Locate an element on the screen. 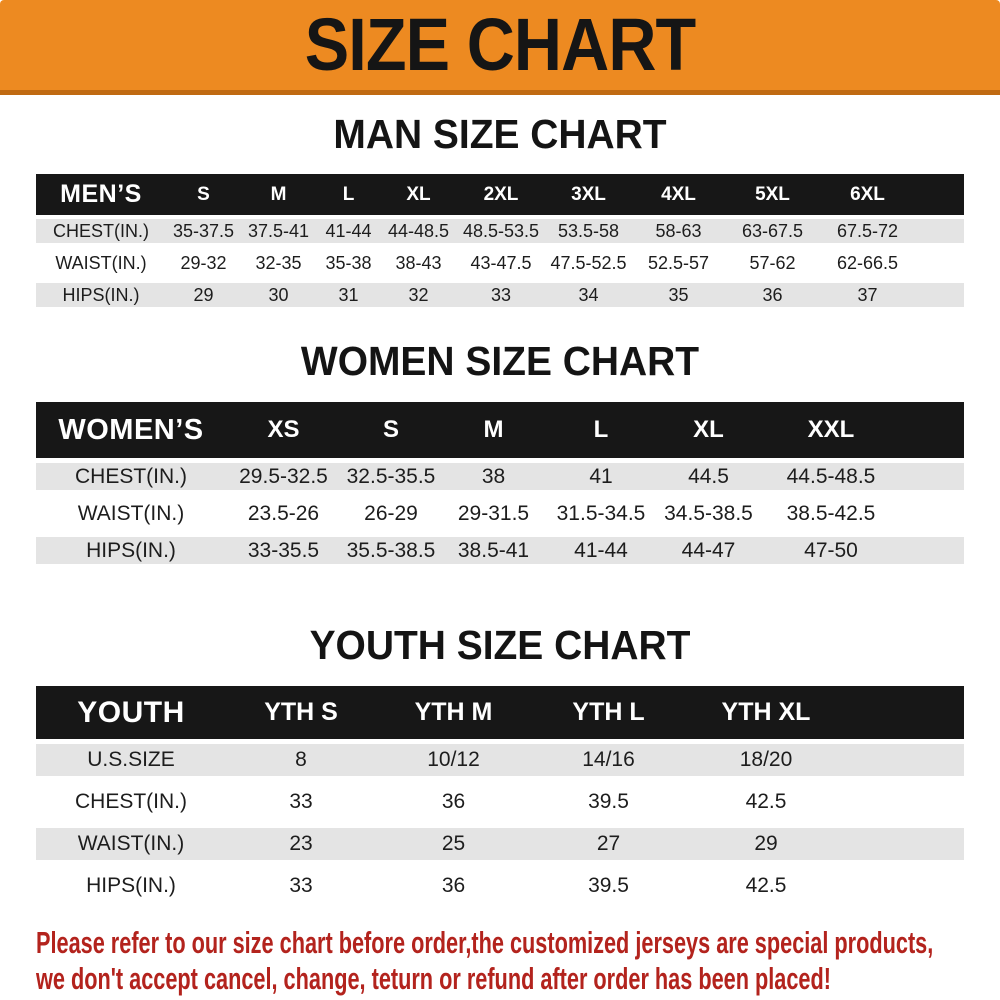 This screenshot has width=1000, height=1000. size-value: 44-47 is located at coordinates (708, 550).